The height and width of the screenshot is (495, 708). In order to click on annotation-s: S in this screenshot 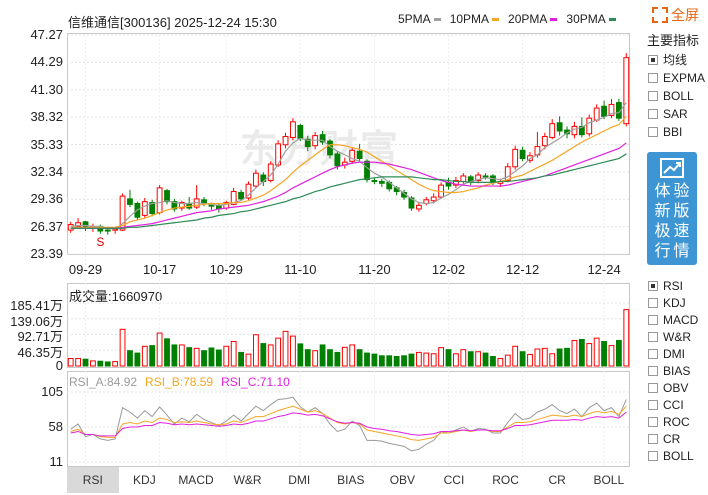, I will do `click(100, 242)`.